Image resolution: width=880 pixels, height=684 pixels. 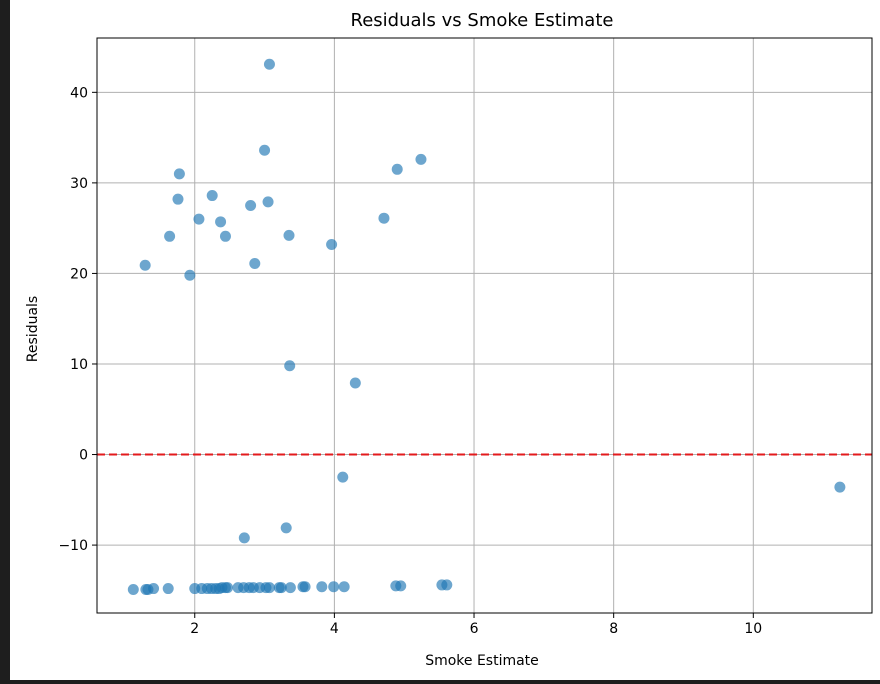 What do you see at coordinates (482, 661) in the screenshot?
I see `x-axis-label: Smoke Estimate` at bounding box center [482, 661].